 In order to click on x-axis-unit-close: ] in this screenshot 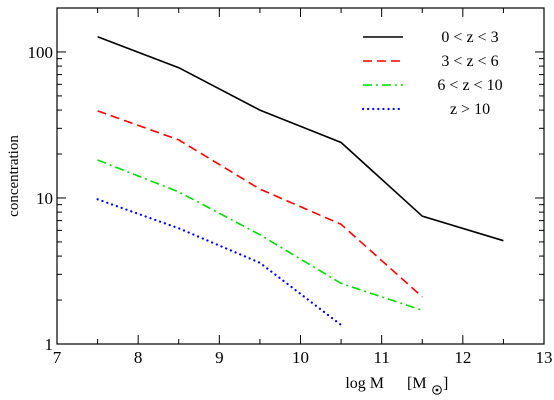, I will do `click(445, 383)`.